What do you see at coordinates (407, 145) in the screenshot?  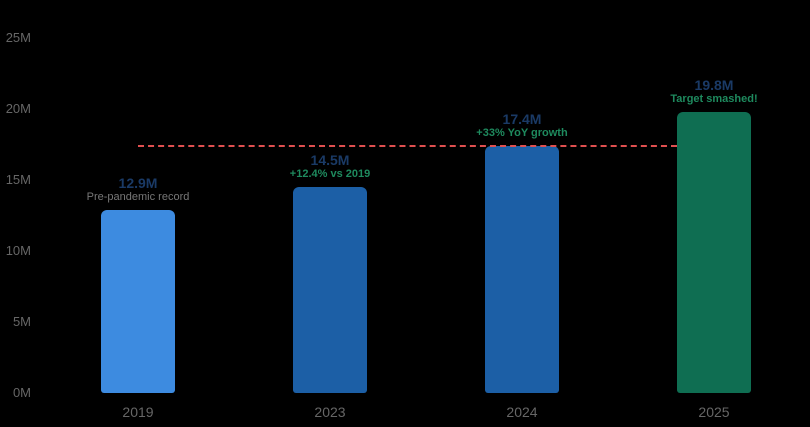 I see `reference-line` at bounding box center [407, 145].